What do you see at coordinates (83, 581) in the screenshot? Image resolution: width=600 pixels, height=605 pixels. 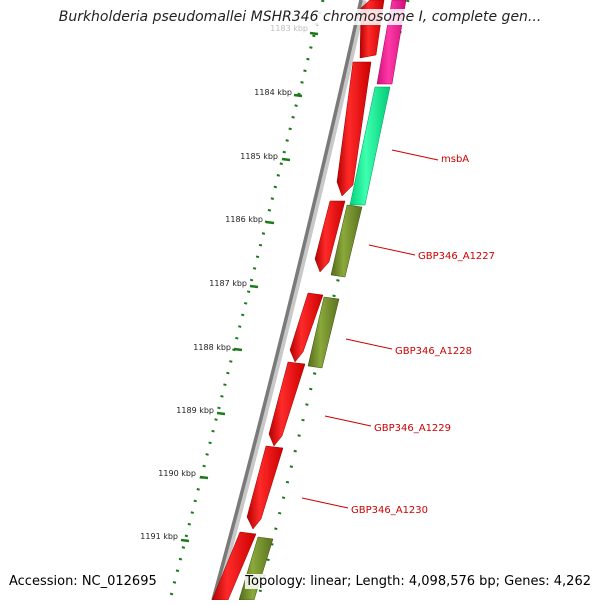 I see `accession-text: Accession: NC_012695` at bounding box center [83, 581].